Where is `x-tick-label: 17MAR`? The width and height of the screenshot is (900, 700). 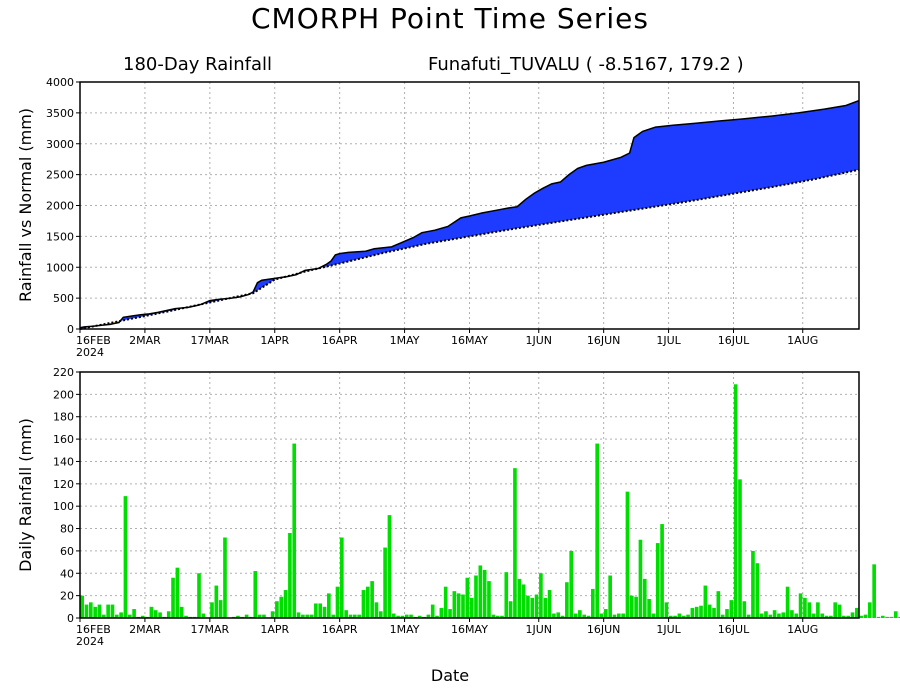 x-tick-label: 17MAR is located at coordinates (210, 340).